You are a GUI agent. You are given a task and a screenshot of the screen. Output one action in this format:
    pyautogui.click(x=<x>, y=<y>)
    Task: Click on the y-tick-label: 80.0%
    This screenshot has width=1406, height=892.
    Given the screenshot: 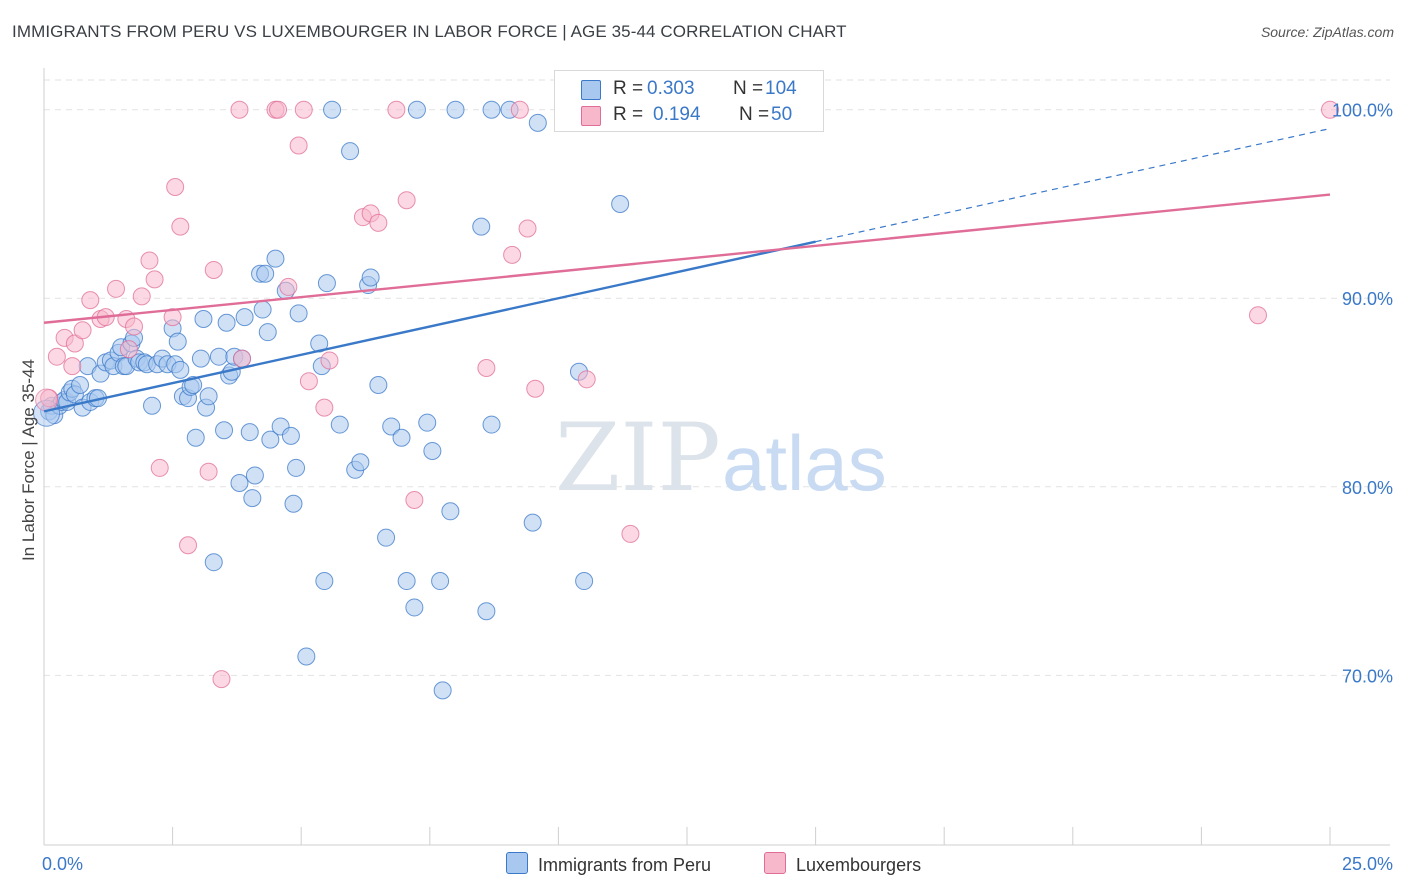 What is the action you would take?
    pyautogui.click(x=1367, y=488)
    